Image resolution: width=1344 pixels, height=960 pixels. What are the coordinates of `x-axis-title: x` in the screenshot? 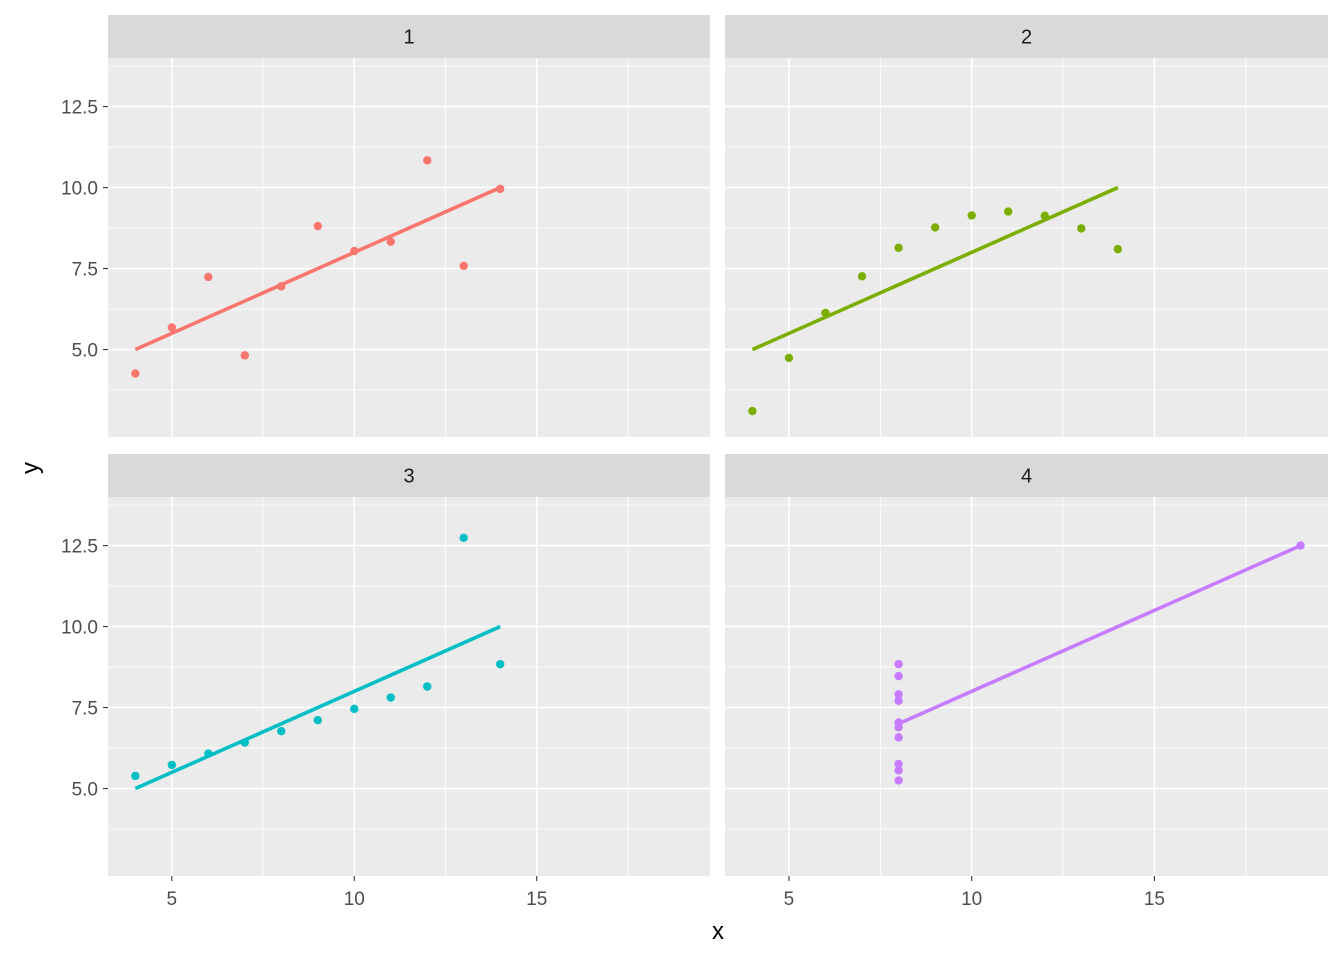 It's located at (718, 931).